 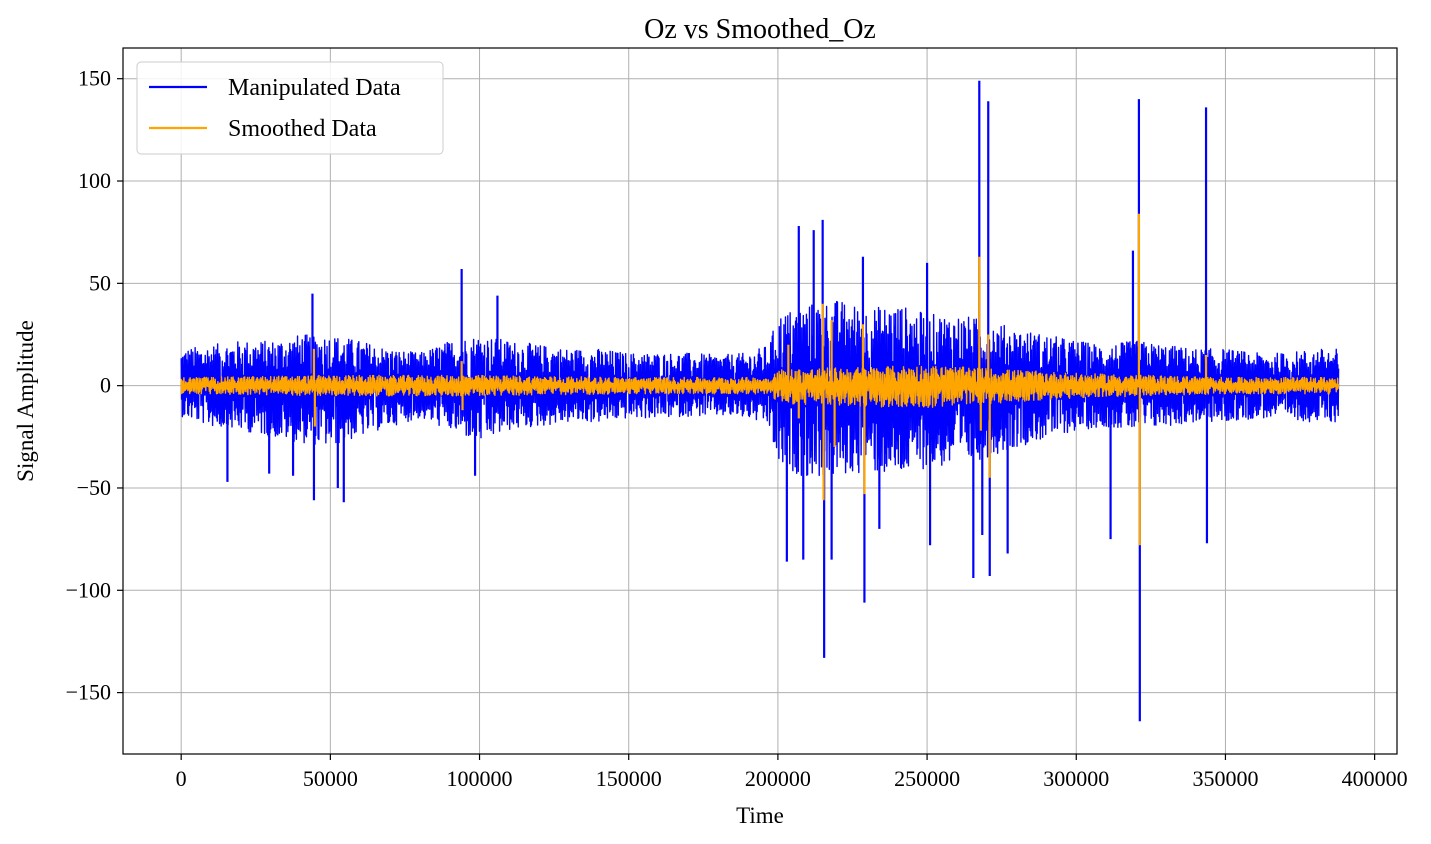 I want to click on y-tick-label: −100, so click(x=88, y=589).